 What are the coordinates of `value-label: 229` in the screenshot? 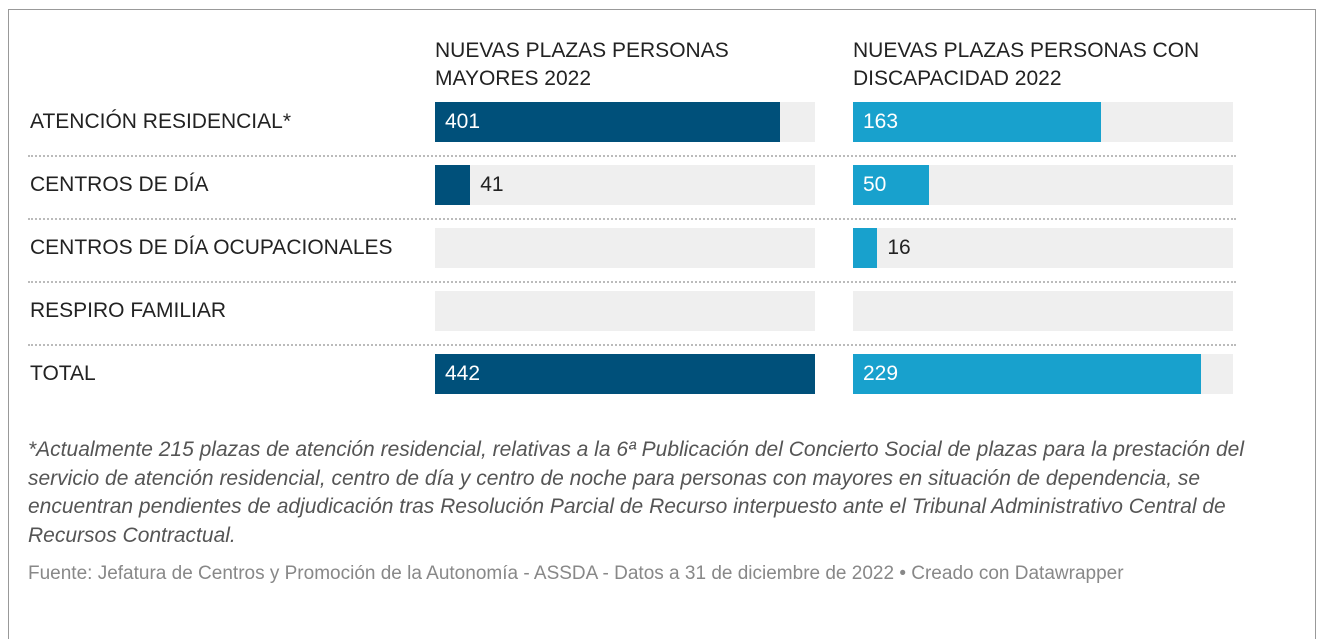 It's located at (881, 373).